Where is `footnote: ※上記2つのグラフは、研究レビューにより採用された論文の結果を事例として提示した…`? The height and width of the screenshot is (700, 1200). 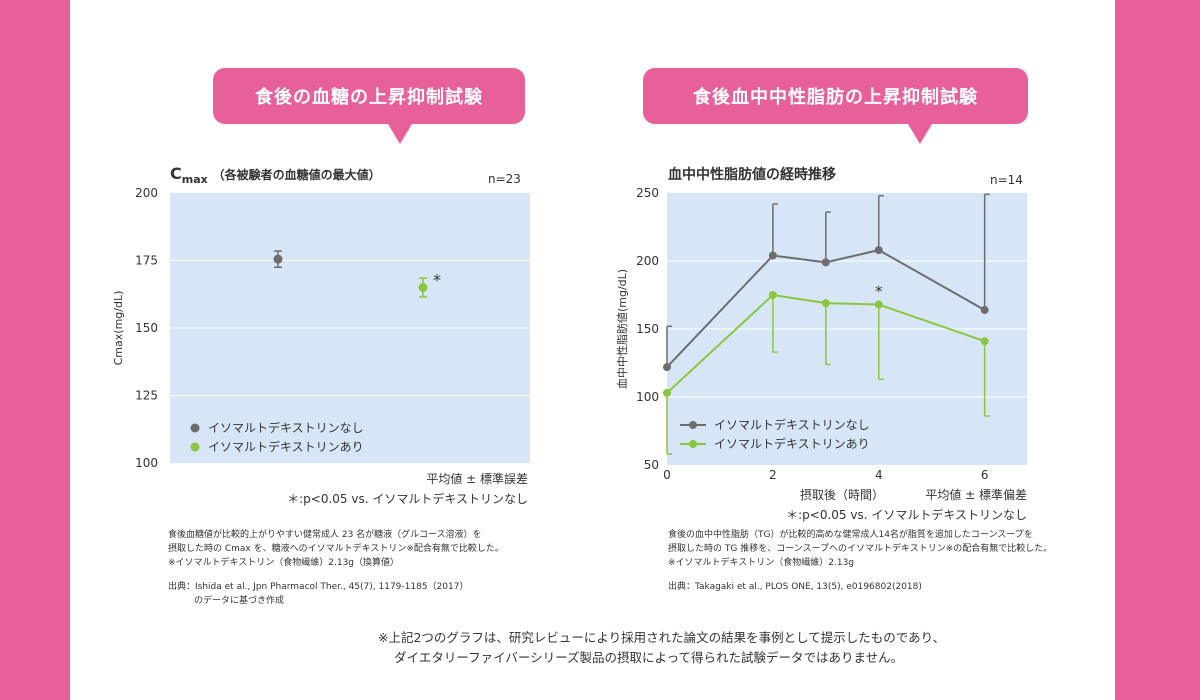 footnote: ※上記2つのグラフは、研究レビューにより採用された論文の結果を事例として提示した… is located at coordinates (661, 648).